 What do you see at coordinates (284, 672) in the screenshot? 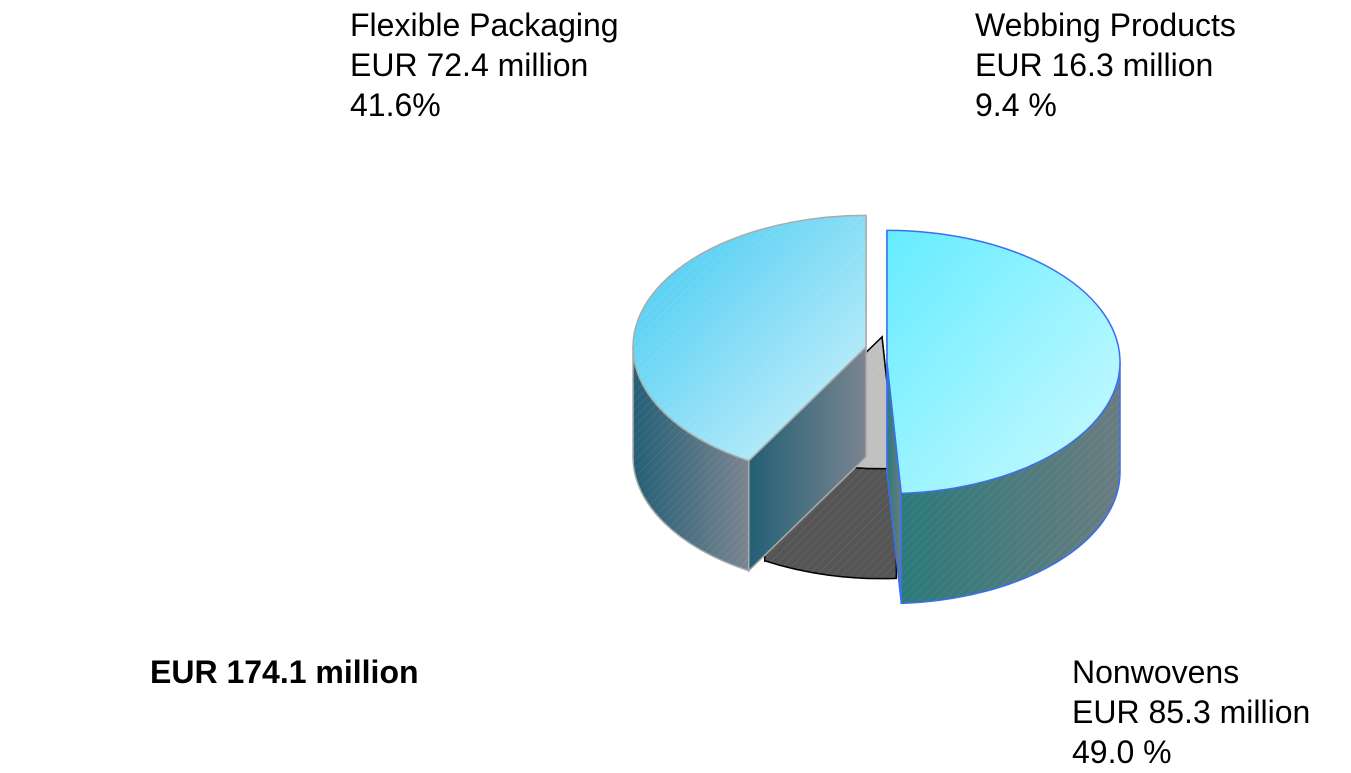
I see `total-label: EUR 174.1 million` at bounding box center [284, 672].